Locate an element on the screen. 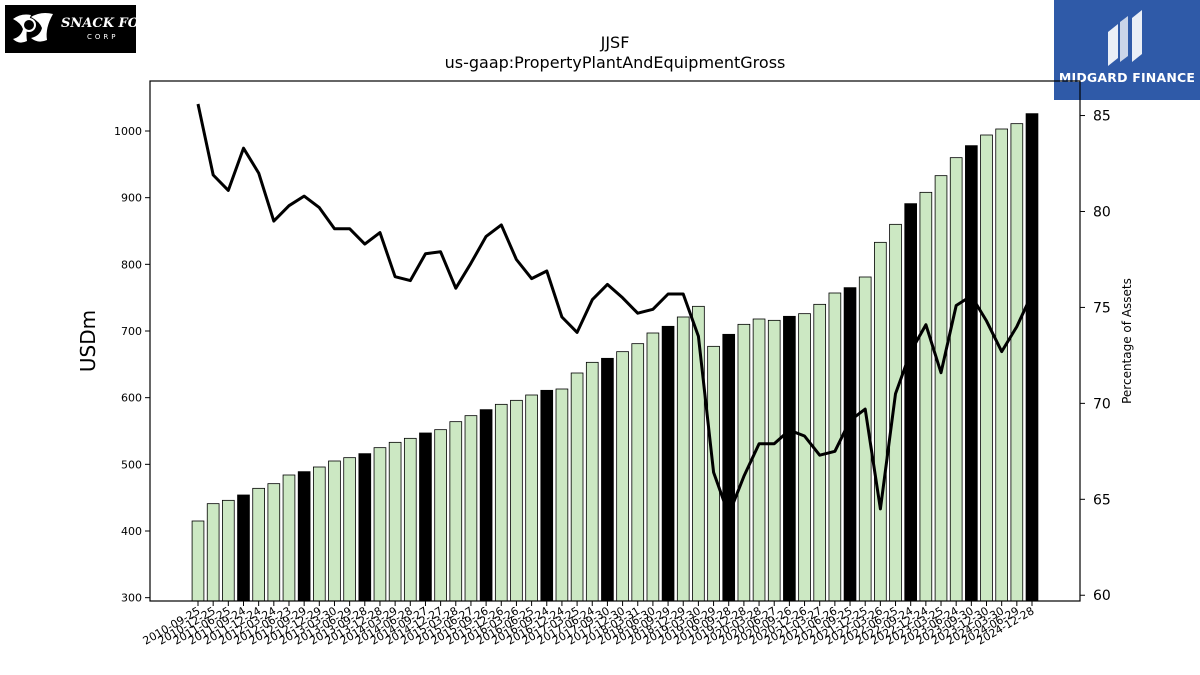 The image size is (1200, 675). y-axis-label: USDm is located at coordinates (88, 341).